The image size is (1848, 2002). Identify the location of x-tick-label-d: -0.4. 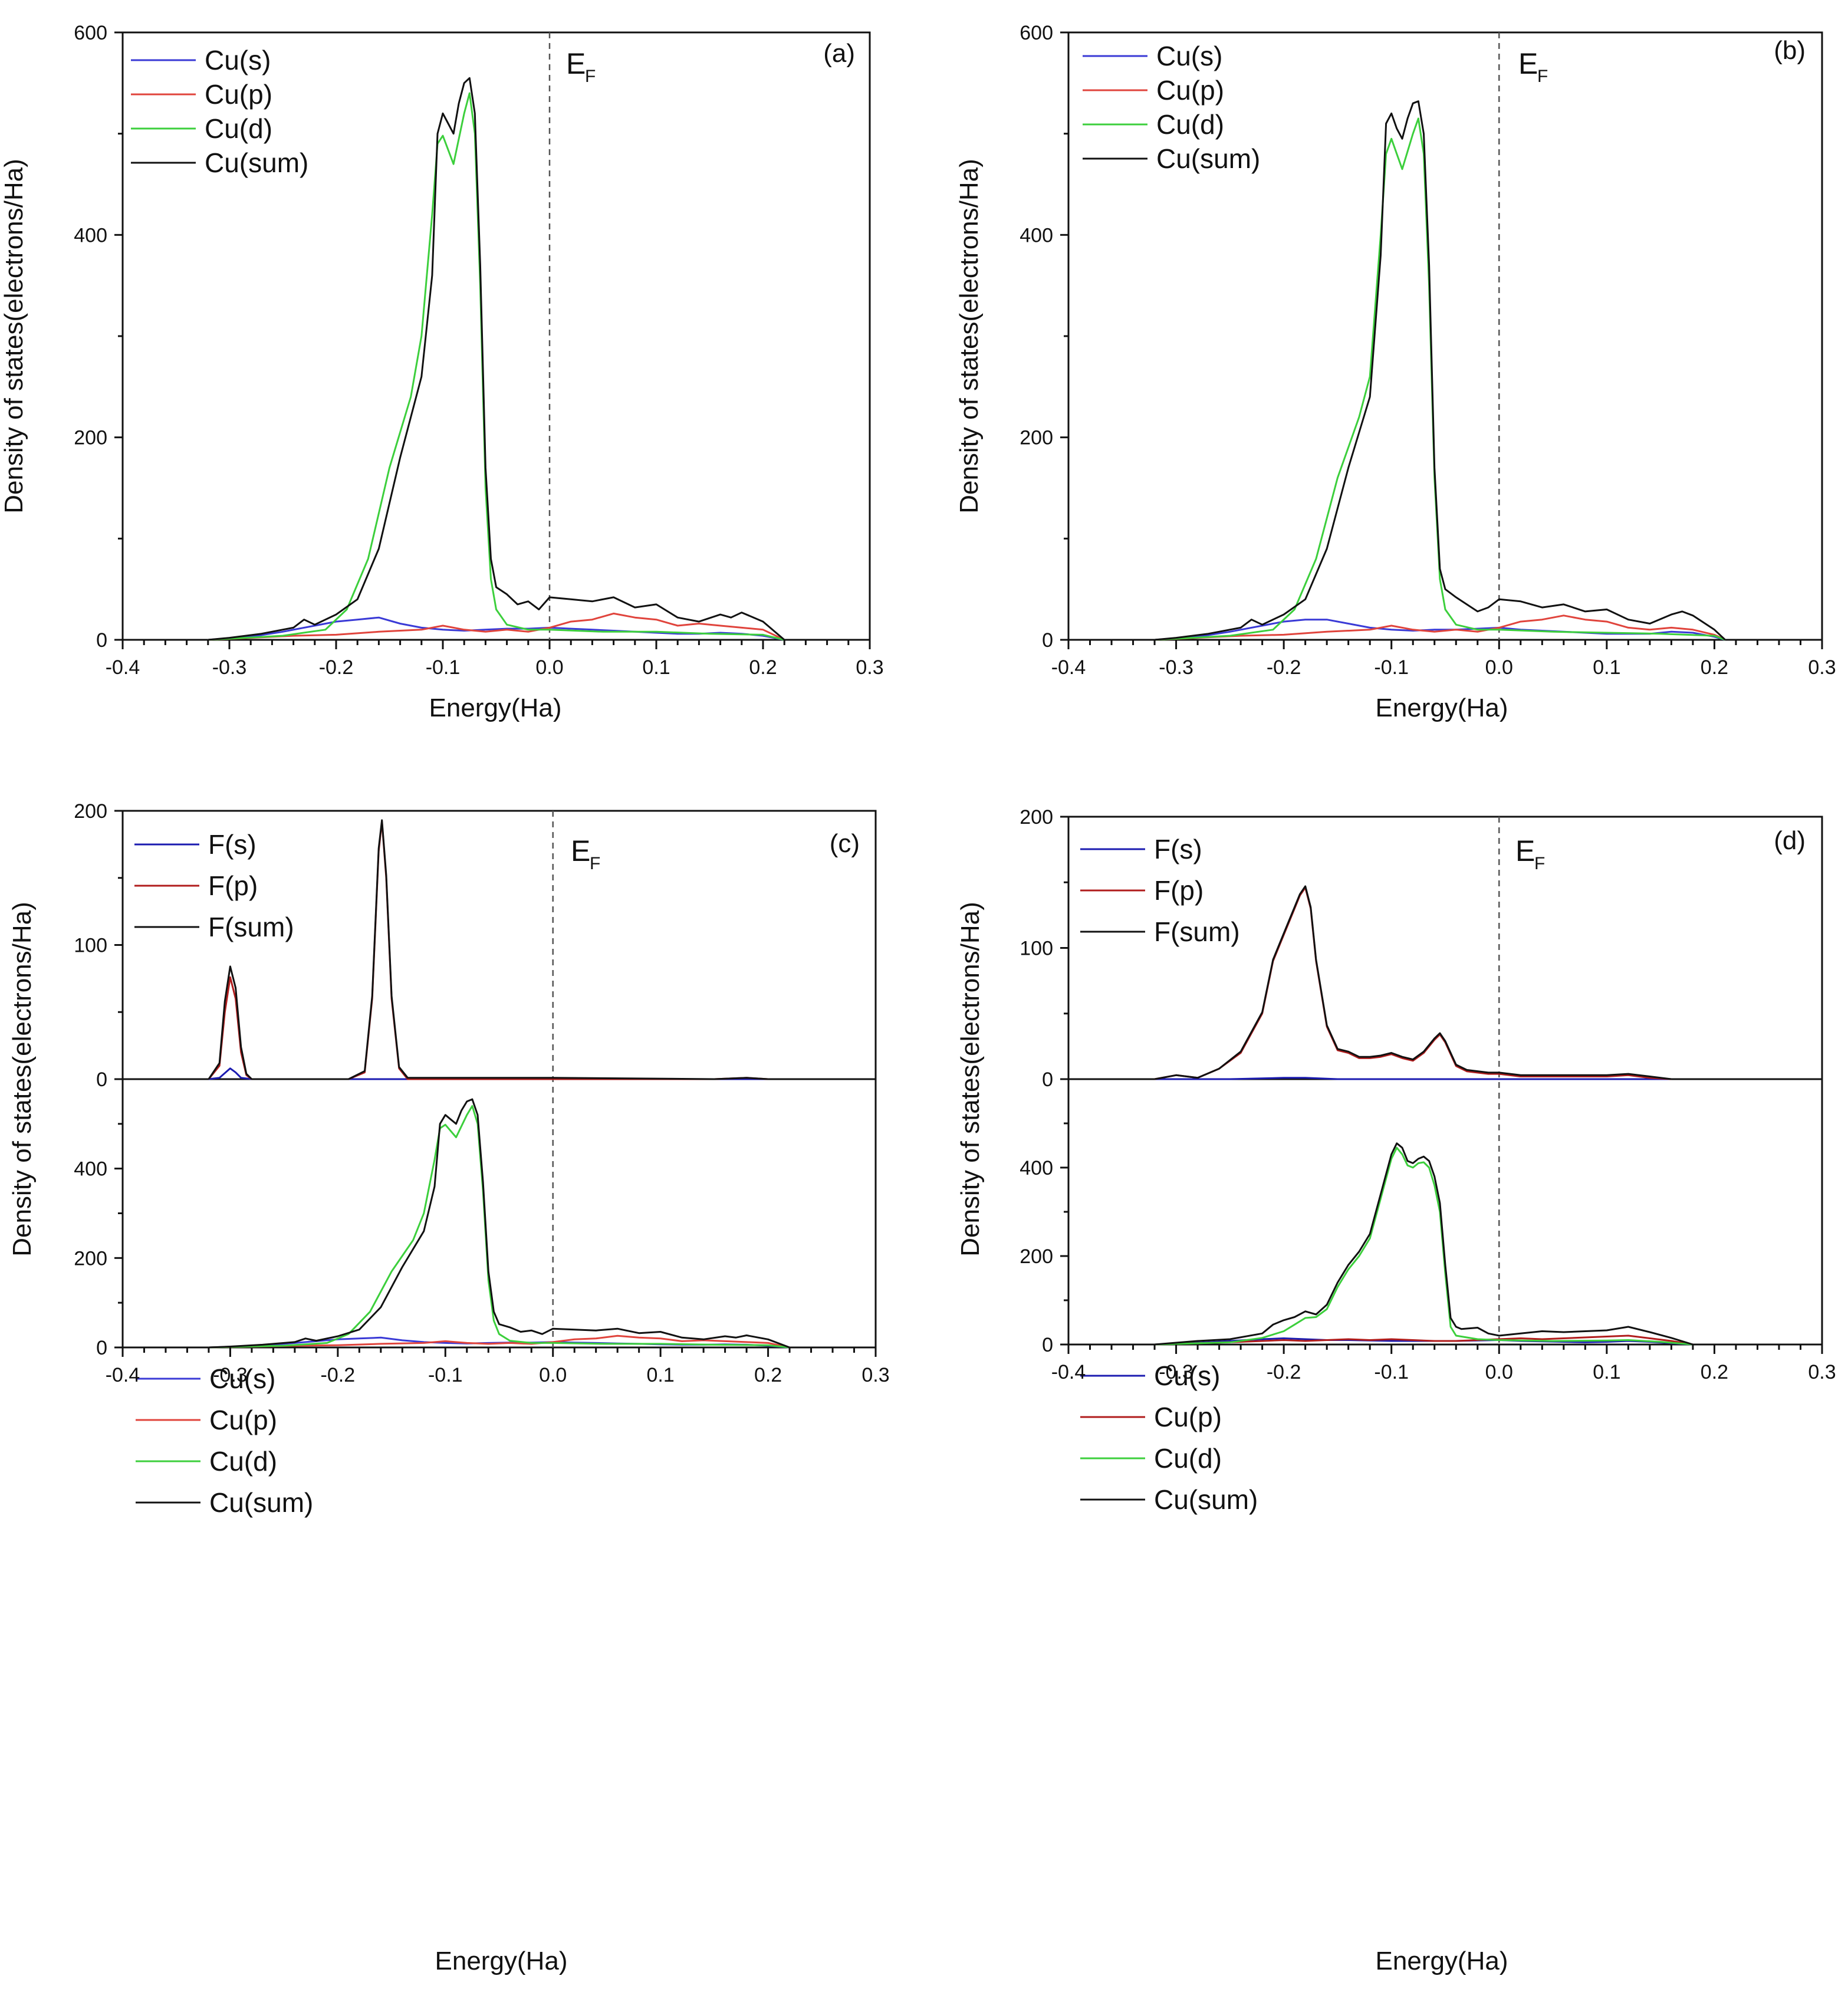
(1068, 1372).